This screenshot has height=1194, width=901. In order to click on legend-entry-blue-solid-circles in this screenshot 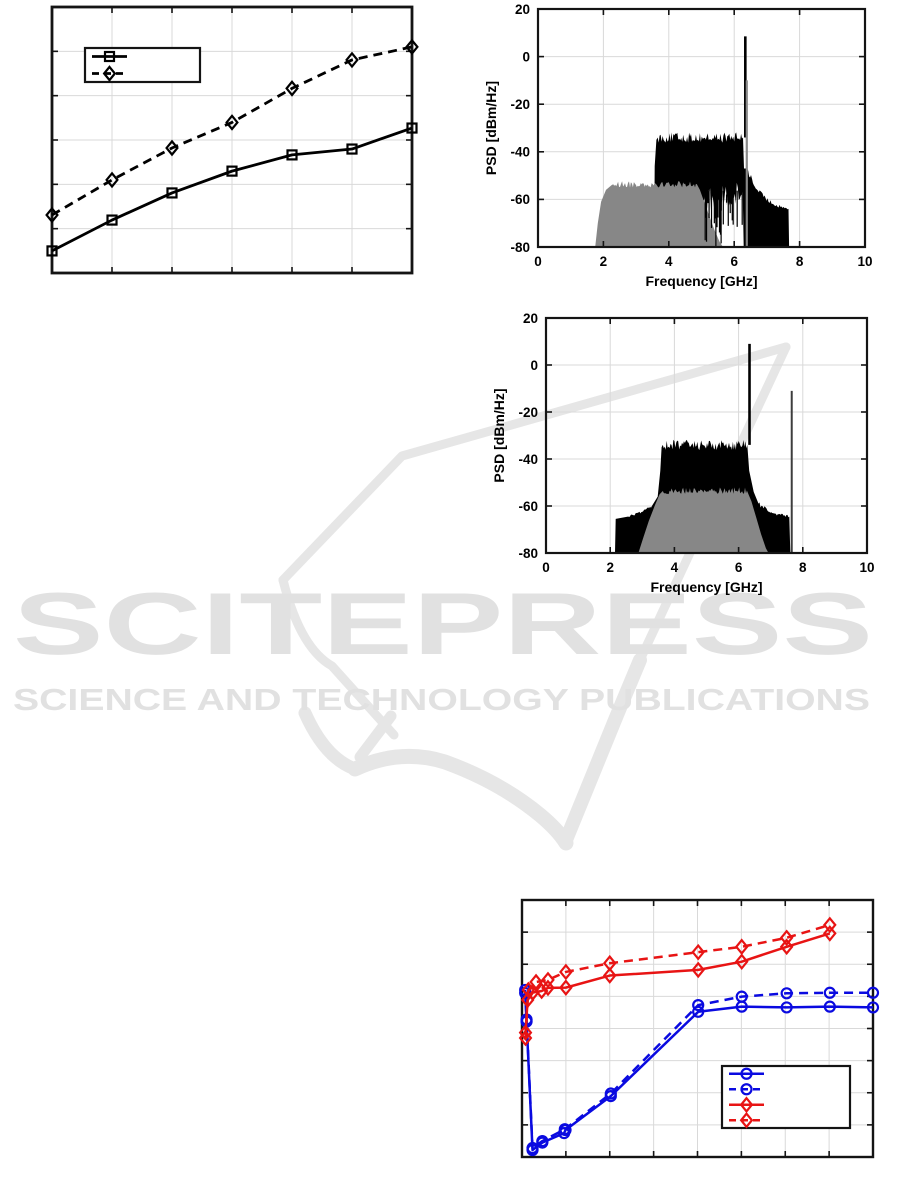, I will do `click(746, 1073)`.